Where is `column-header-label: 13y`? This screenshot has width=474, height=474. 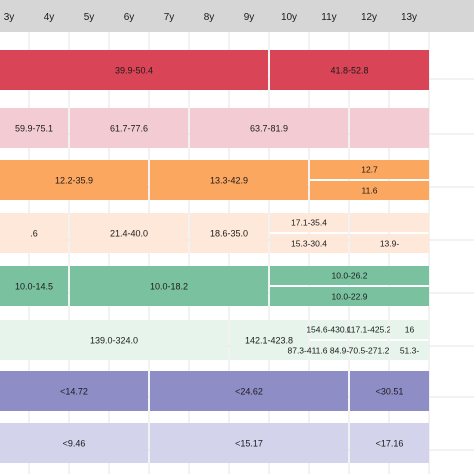
column-header-label: 13y is located at coordinates (409, 17).